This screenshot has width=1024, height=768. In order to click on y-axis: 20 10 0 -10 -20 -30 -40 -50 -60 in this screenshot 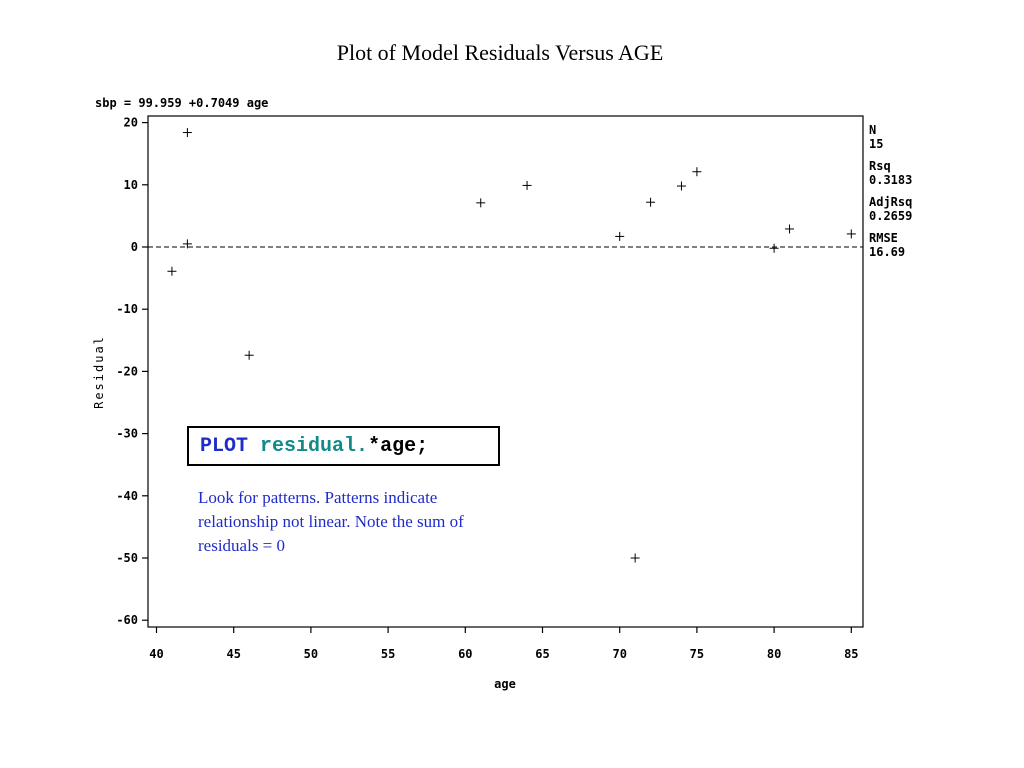, I will do `click(132, 371)`.